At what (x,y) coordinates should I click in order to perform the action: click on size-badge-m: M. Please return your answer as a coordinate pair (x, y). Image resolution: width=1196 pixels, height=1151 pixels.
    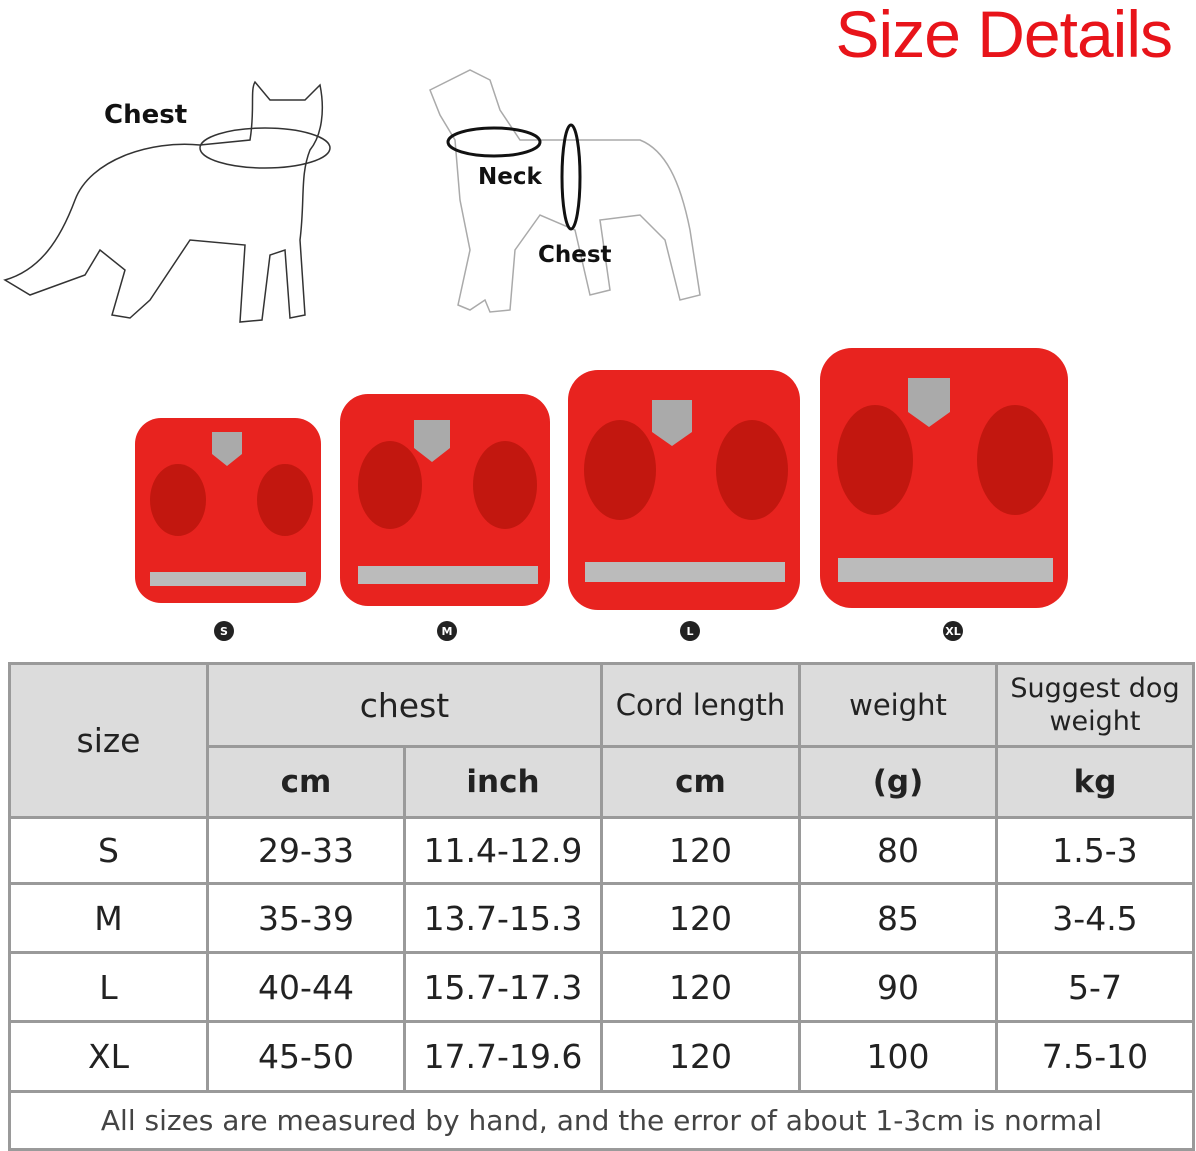
    Looking at the image, I should click on (447, 631).